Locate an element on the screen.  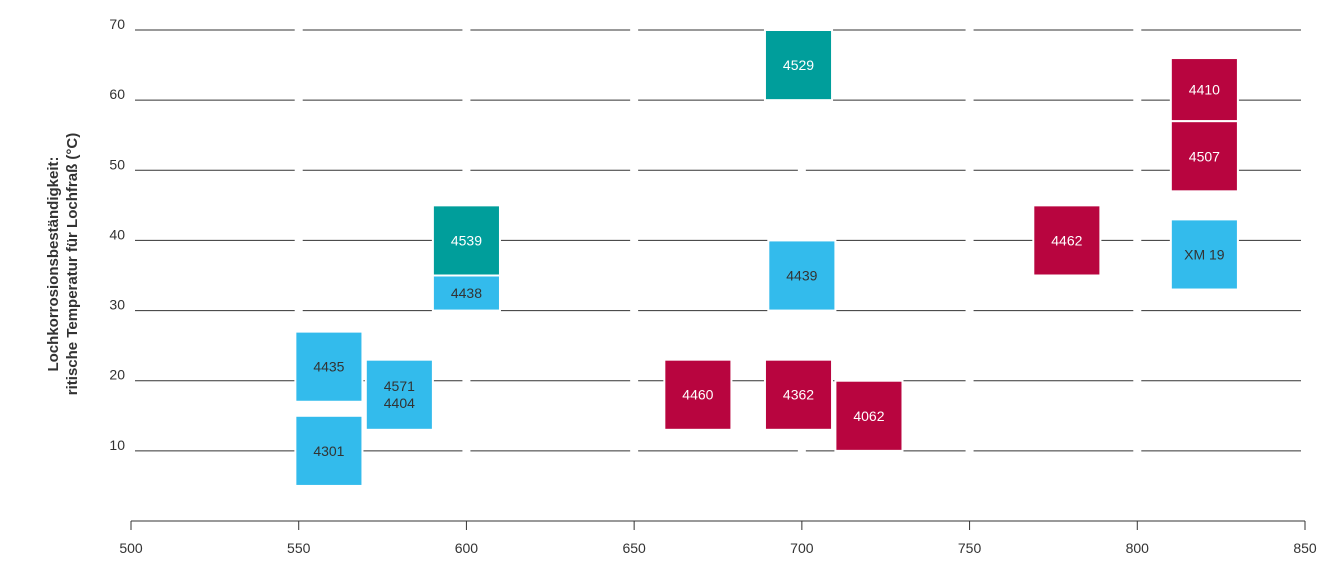
x-tick-label: 750 is located at coordinates (970, 548).